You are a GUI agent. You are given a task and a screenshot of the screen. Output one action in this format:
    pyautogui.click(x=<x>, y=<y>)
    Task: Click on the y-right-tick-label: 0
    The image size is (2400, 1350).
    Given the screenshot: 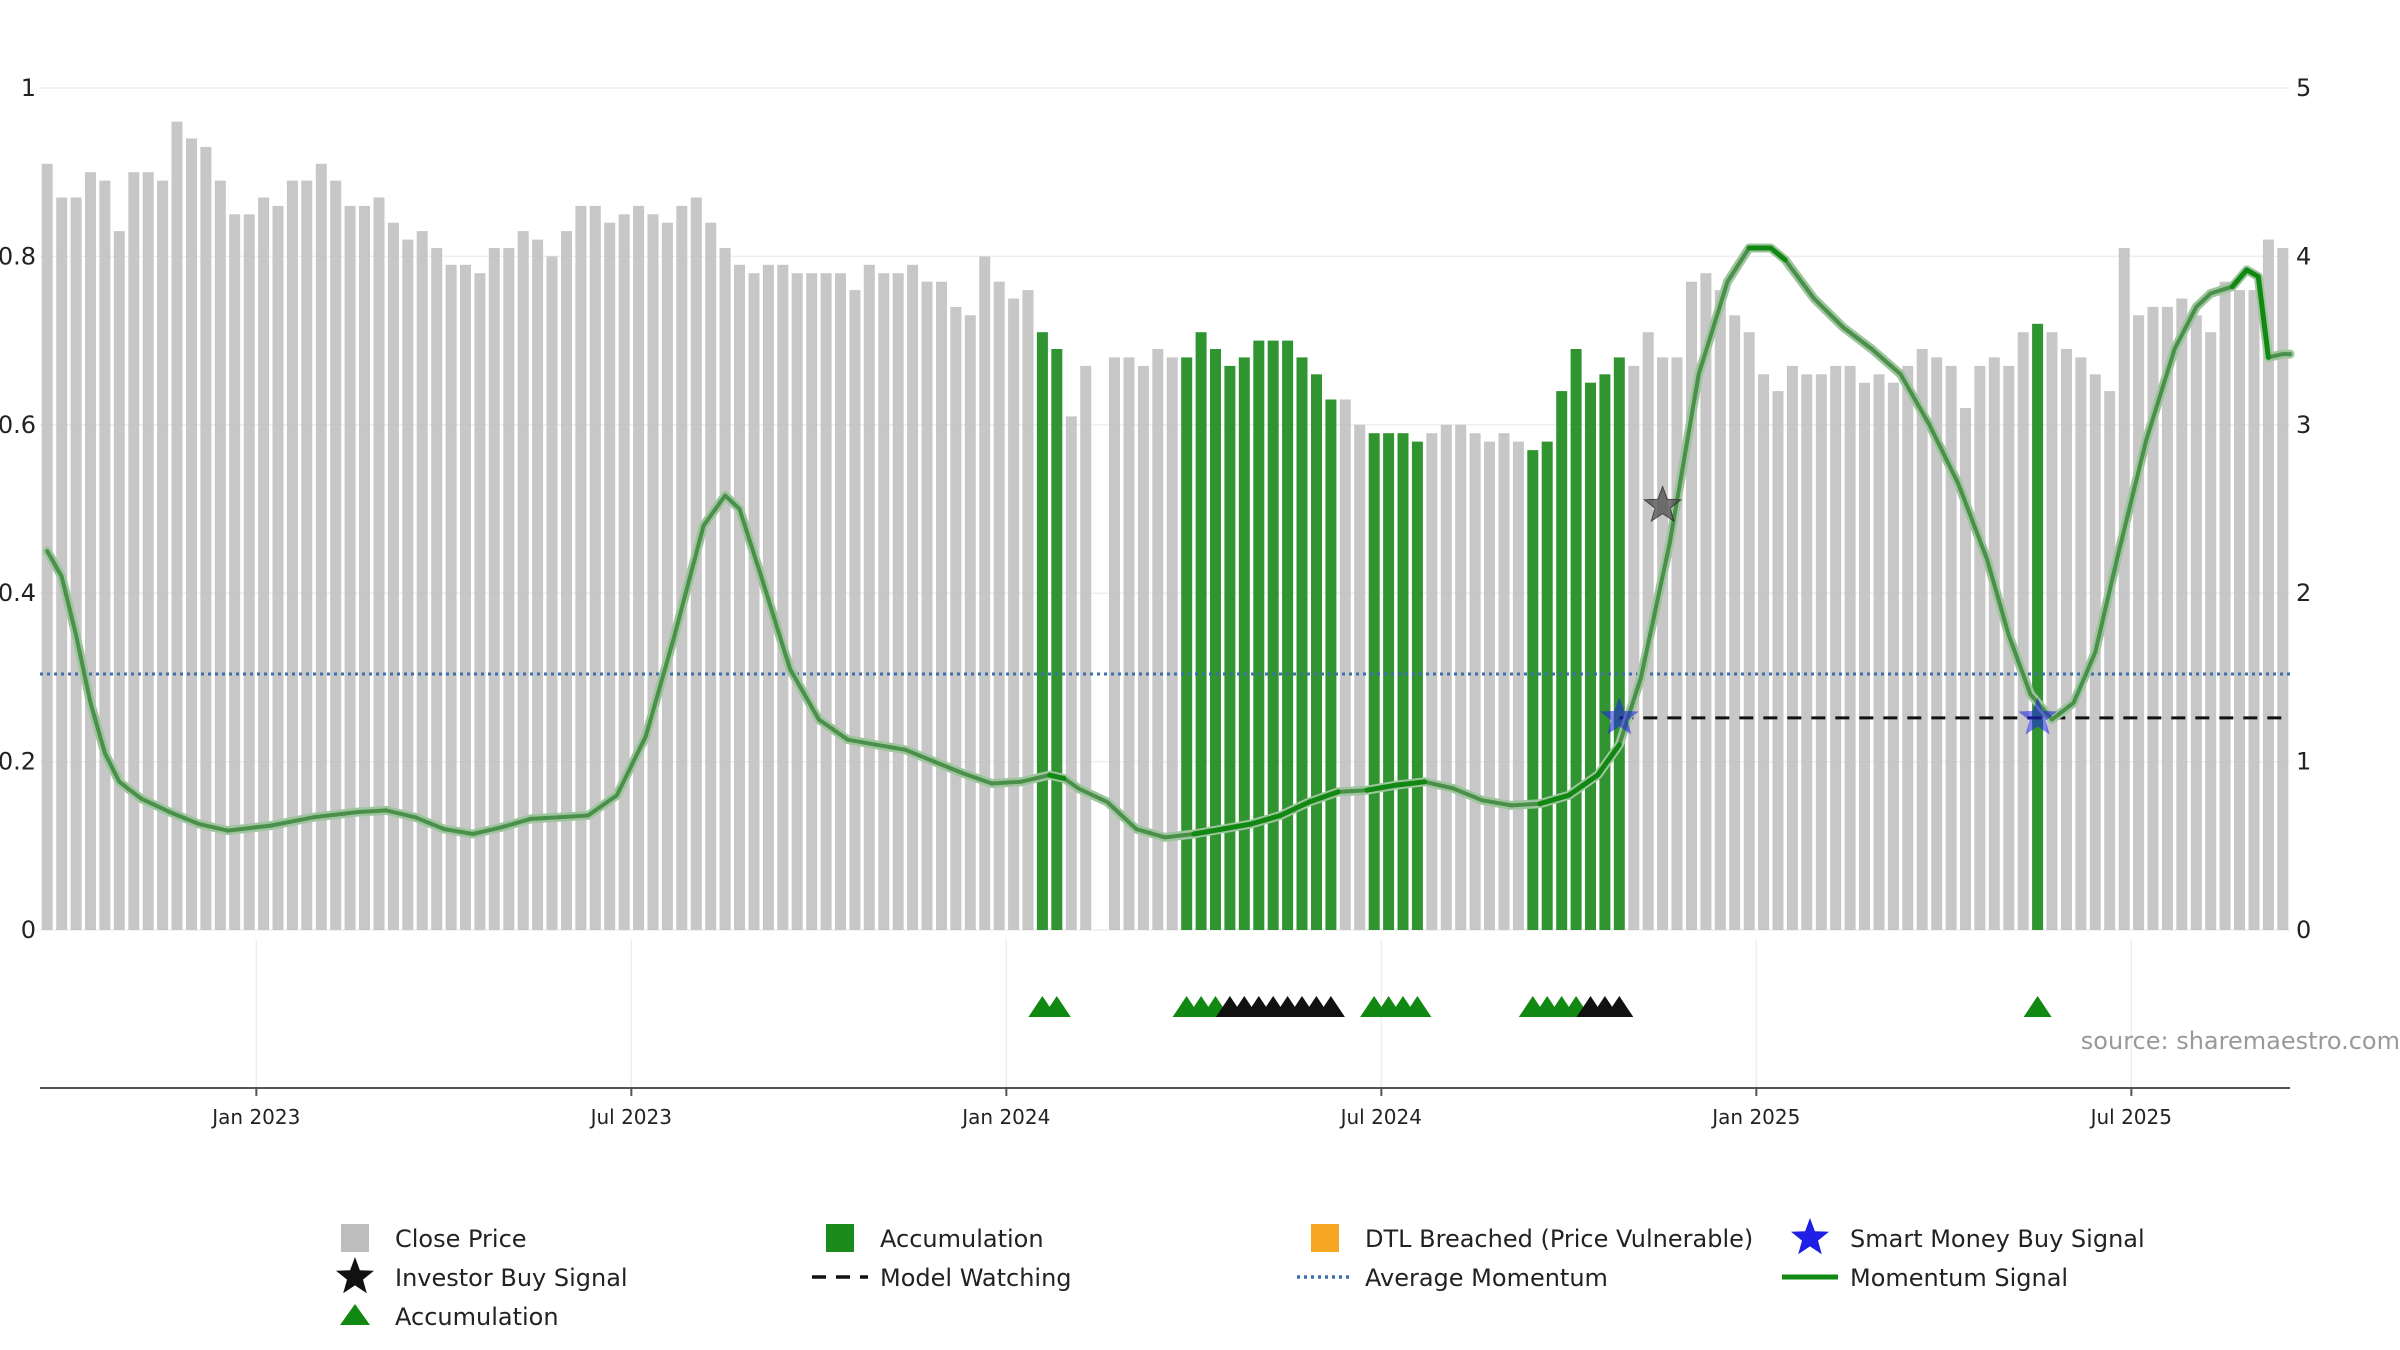 What is the action you would take?
    pyautogui.click(x=2303, y=930)
    